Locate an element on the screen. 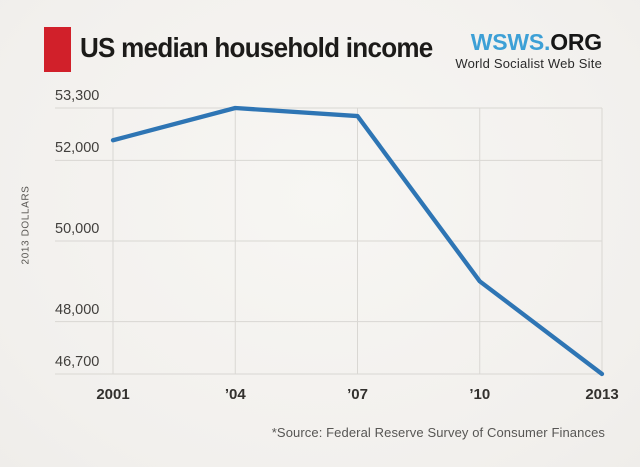 Image resolution: width=640 pixels, height=467 pixels. x-tick-label: ’04 is located at coordinates (235, 394).